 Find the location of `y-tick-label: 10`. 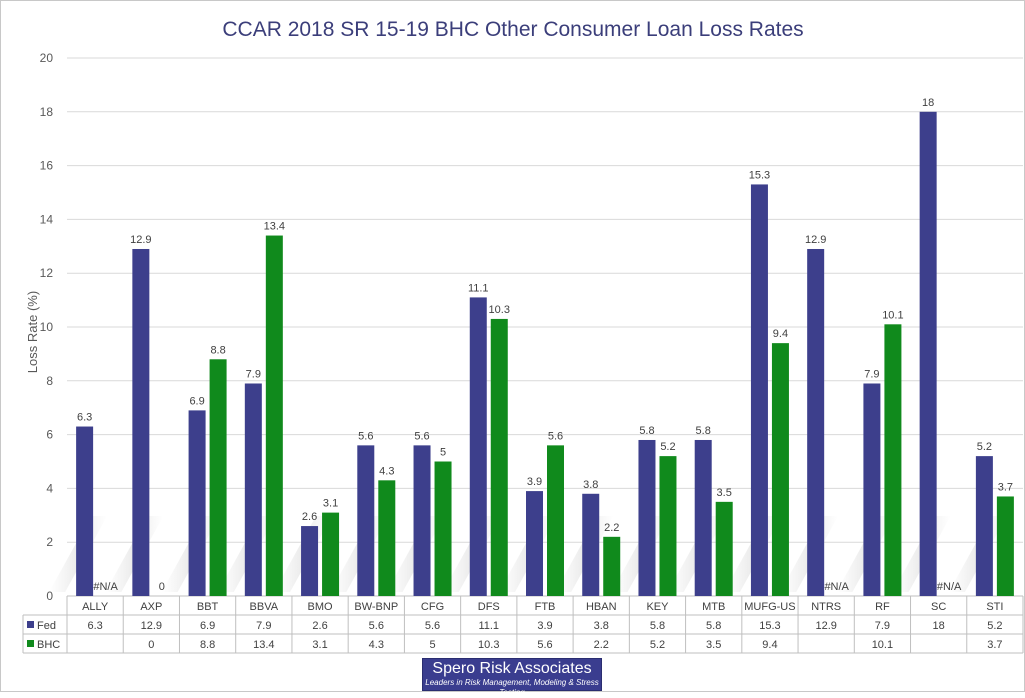

y-tick-label: 10 is located at coordinates (47, 327).